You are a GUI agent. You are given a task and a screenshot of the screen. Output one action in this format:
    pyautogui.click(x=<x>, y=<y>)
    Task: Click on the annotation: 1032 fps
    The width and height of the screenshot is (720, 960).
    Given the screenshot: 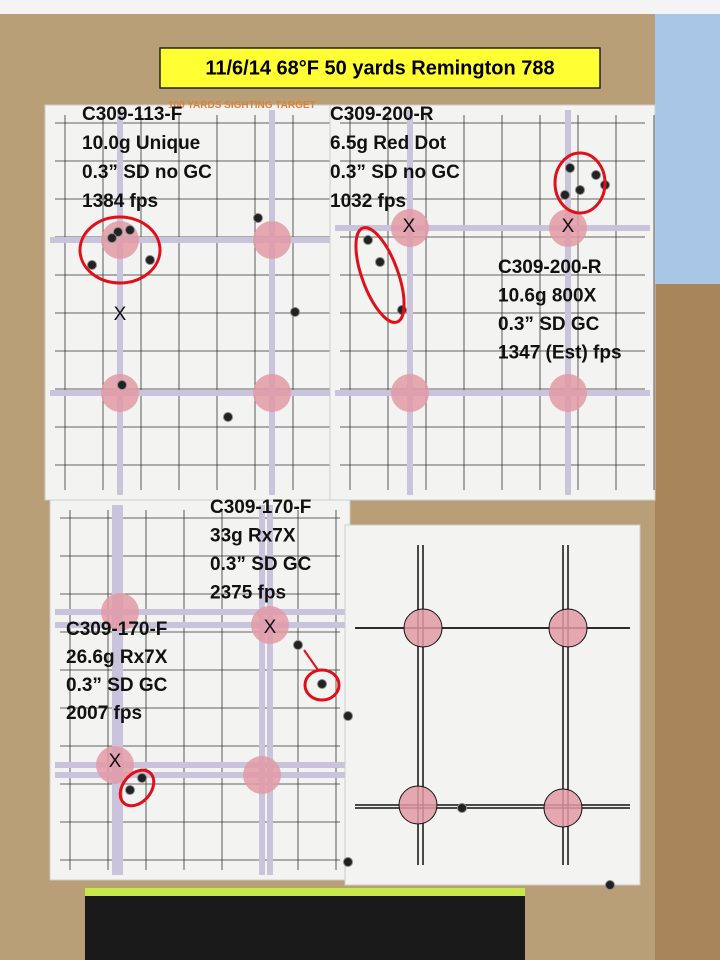 What is the action you would take?
    pyautogui.click(x=368, y=201)
    